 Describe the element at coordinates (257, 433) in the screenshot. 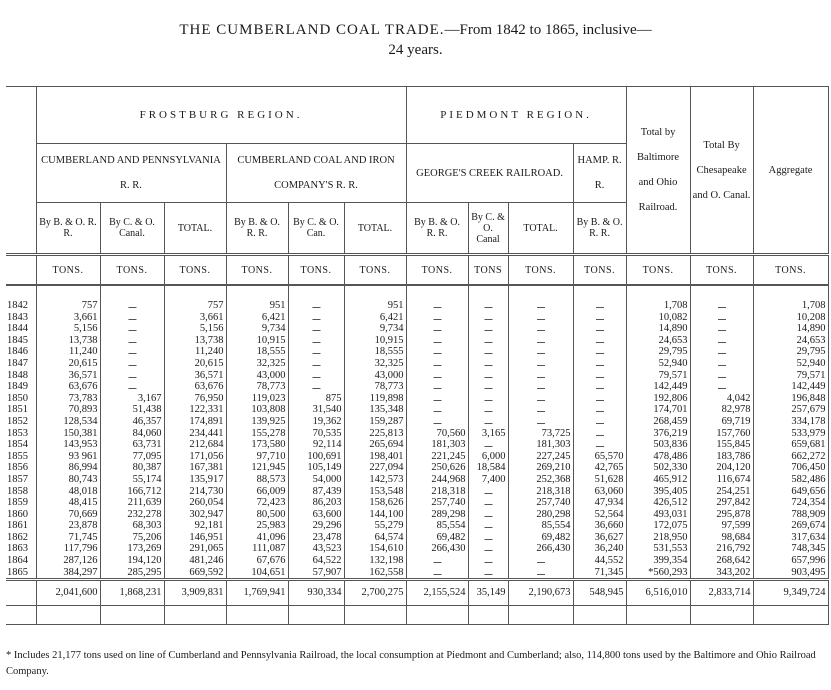

I see `value-cell: 155,278` at that location.